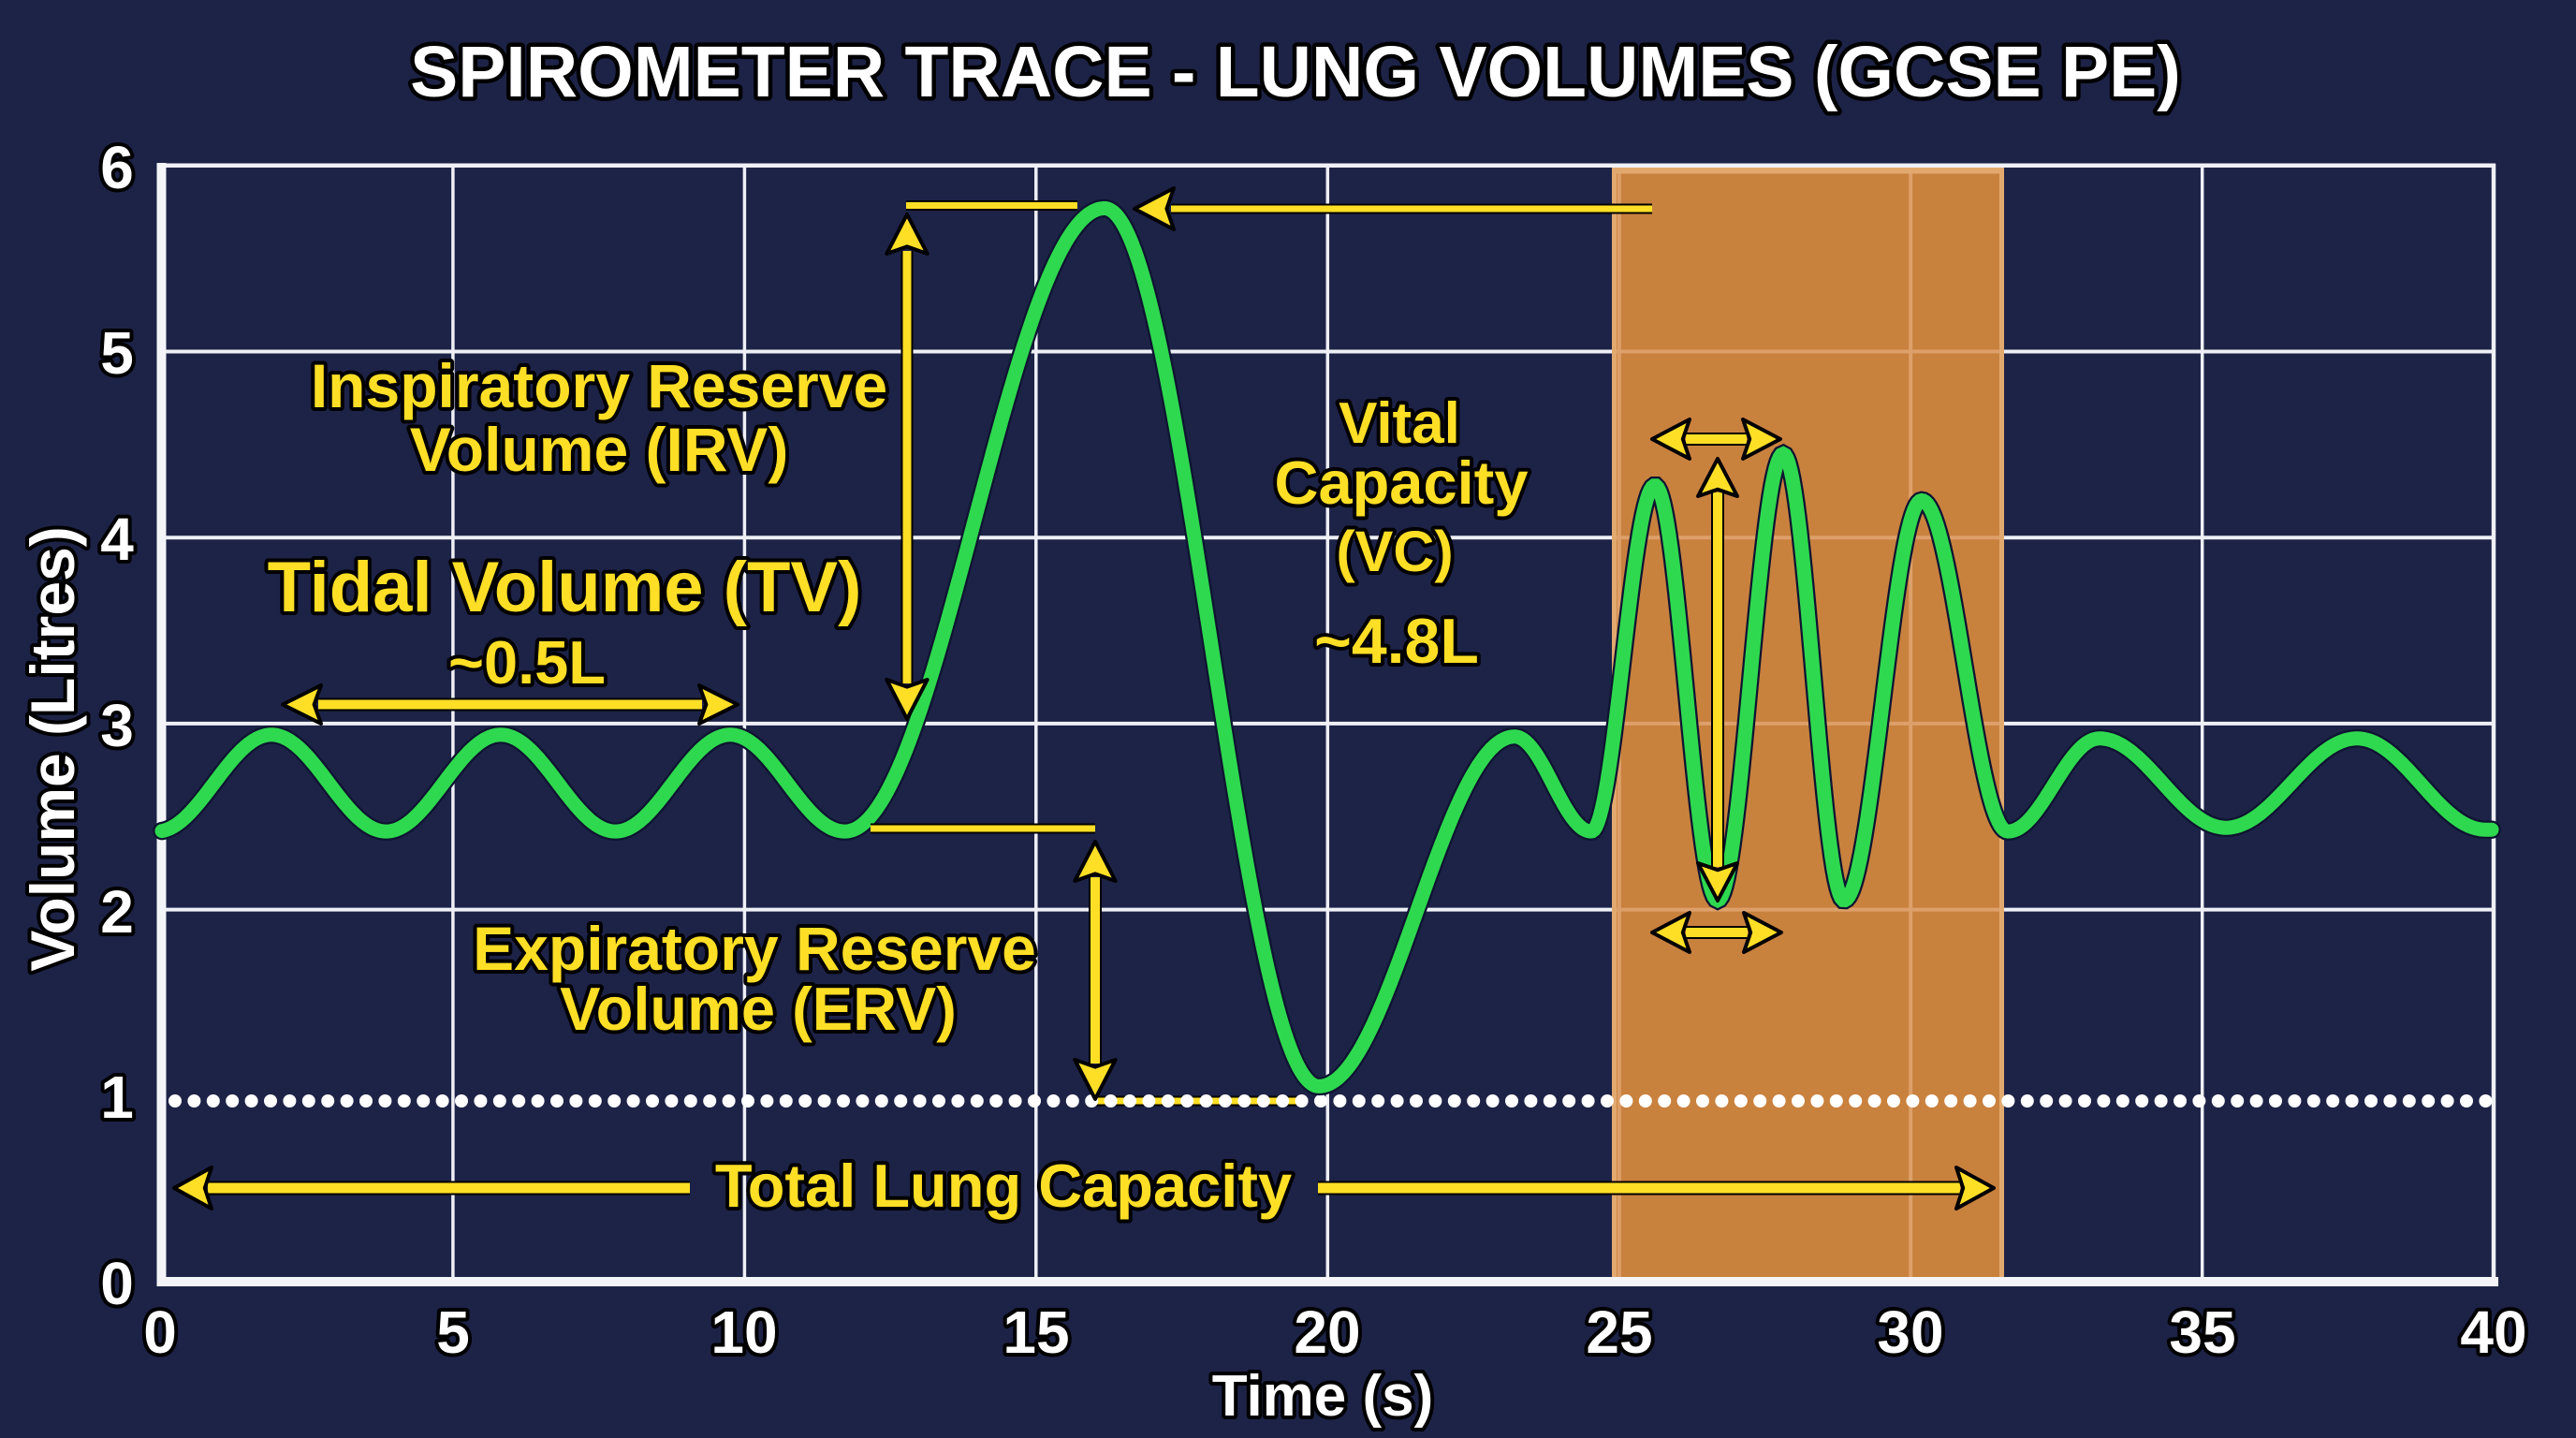 The image size is (2576, 1438). I want to click on svg-text: ~4.8L, so click(1396, 641).